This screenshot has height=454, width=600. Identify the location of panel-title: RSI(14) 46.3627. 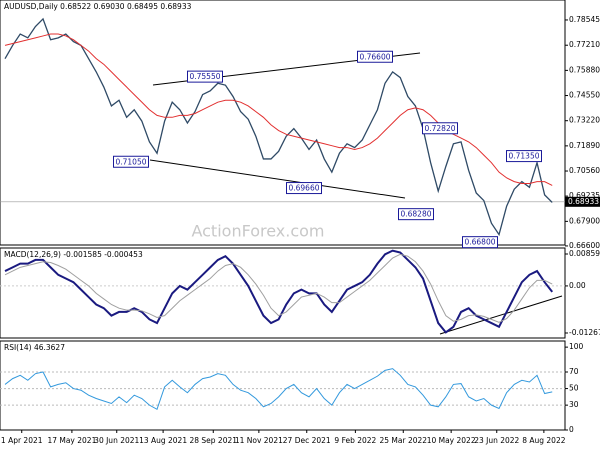
(34, 347).